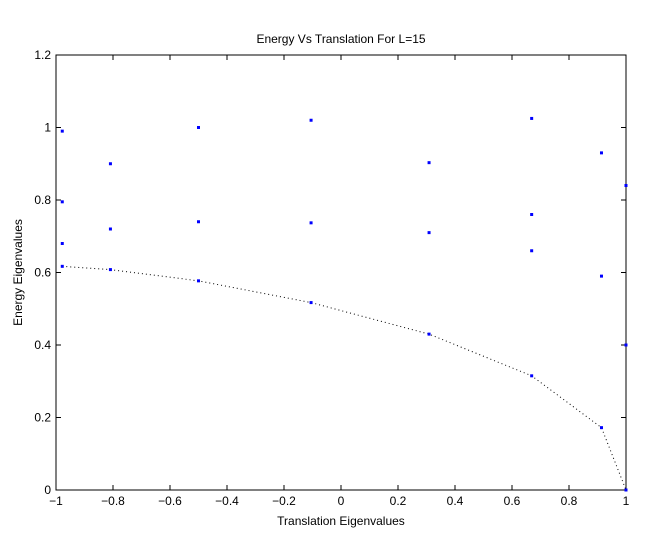  Describe the element at coordinates (455, 501) in the screenshot. I see `x-tick-label: 0.4` at that location.